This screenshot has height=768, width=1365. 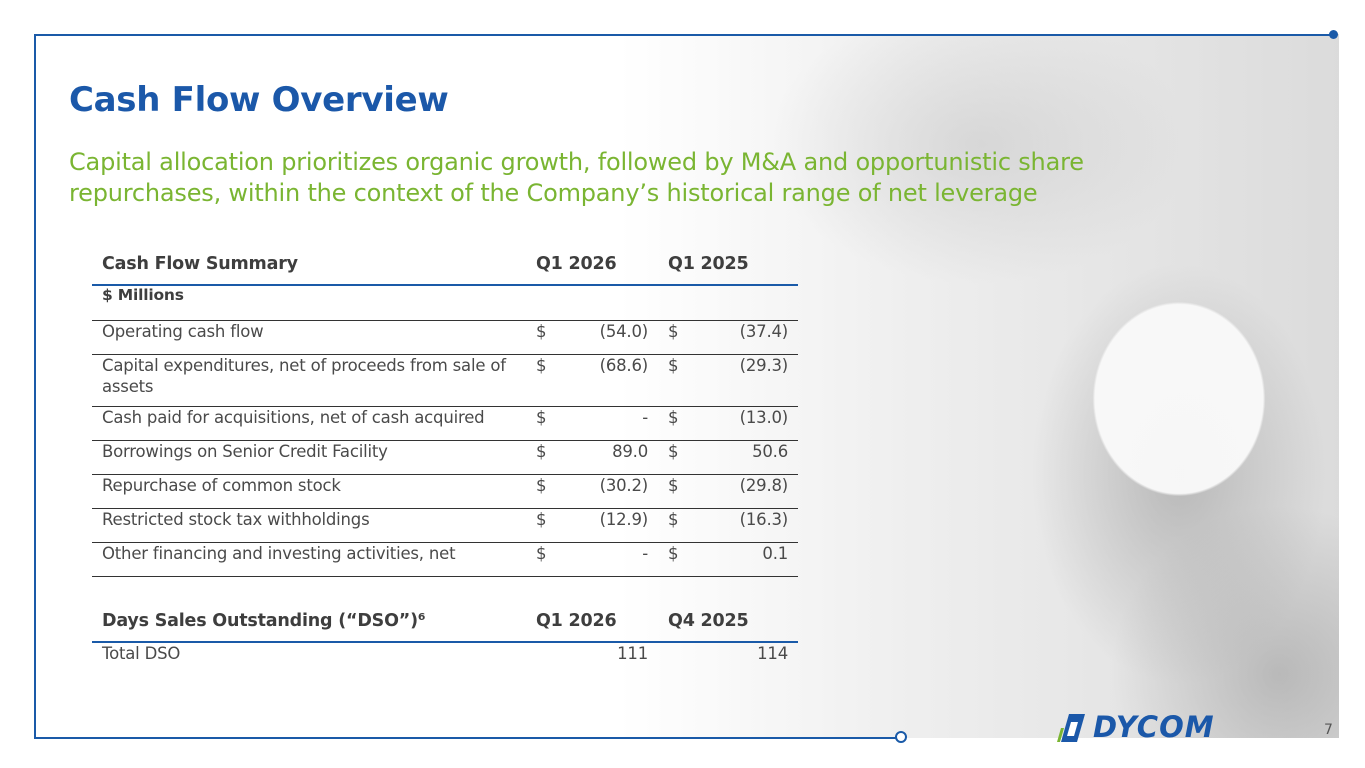 What do you see at coordinates (1333, 34) in the screenshot?
I see `frame-top-dot` at bounding box center [1333, 34].